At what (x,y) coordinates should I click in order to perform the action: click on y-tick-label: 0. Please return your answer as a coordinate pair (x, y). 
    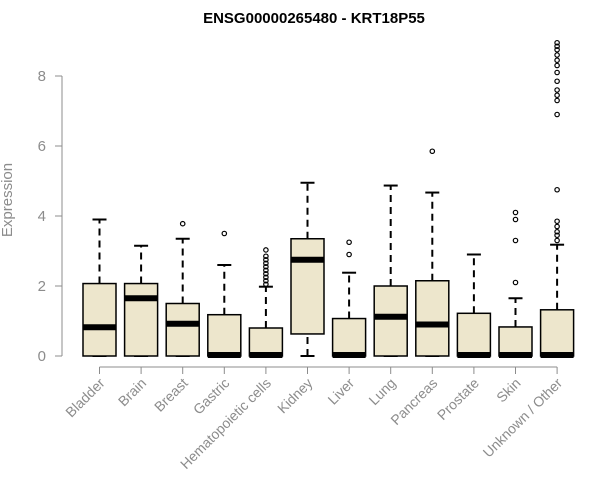
    Looking at the image, I should click on (42, 356).